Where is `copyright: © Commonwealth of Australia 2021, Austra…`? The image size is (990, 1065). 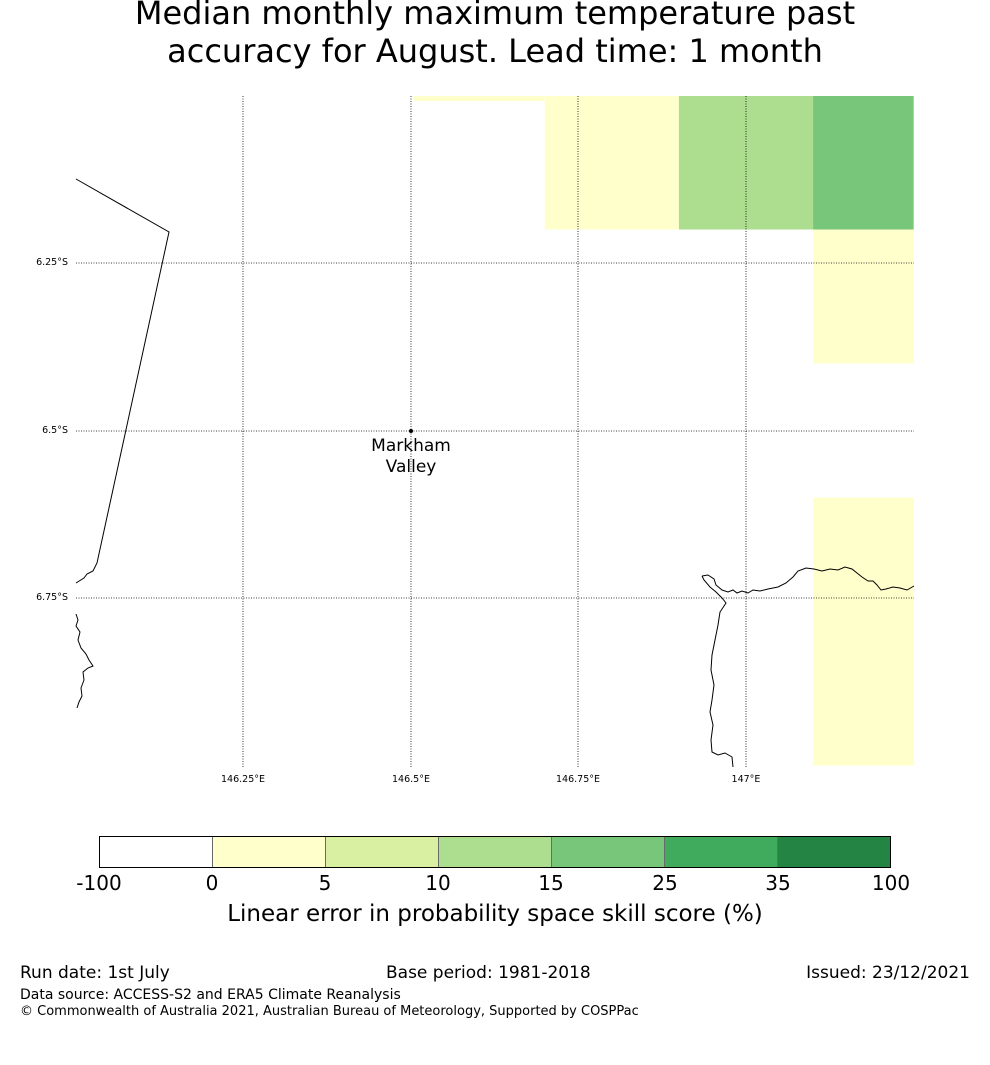 copyright: © Commonwealth of Australia 2021, Austra… is located at coordinates (329, 1011).